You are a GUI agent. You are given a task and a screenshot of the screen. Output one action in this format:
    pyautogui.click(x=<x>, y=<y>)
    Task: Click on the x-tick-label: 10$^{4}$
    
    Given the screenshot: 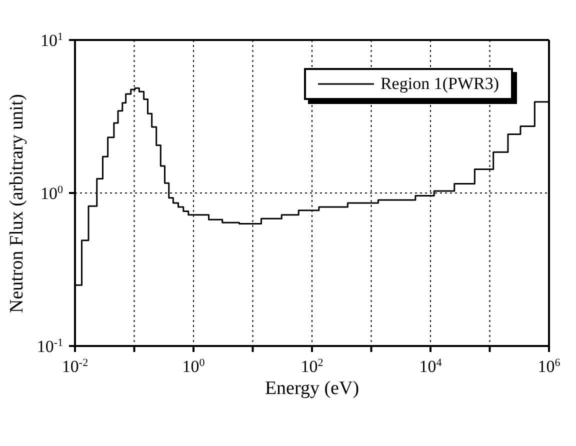 What is the action you would take?
    pyautogui.click(x=430, y=366)
    